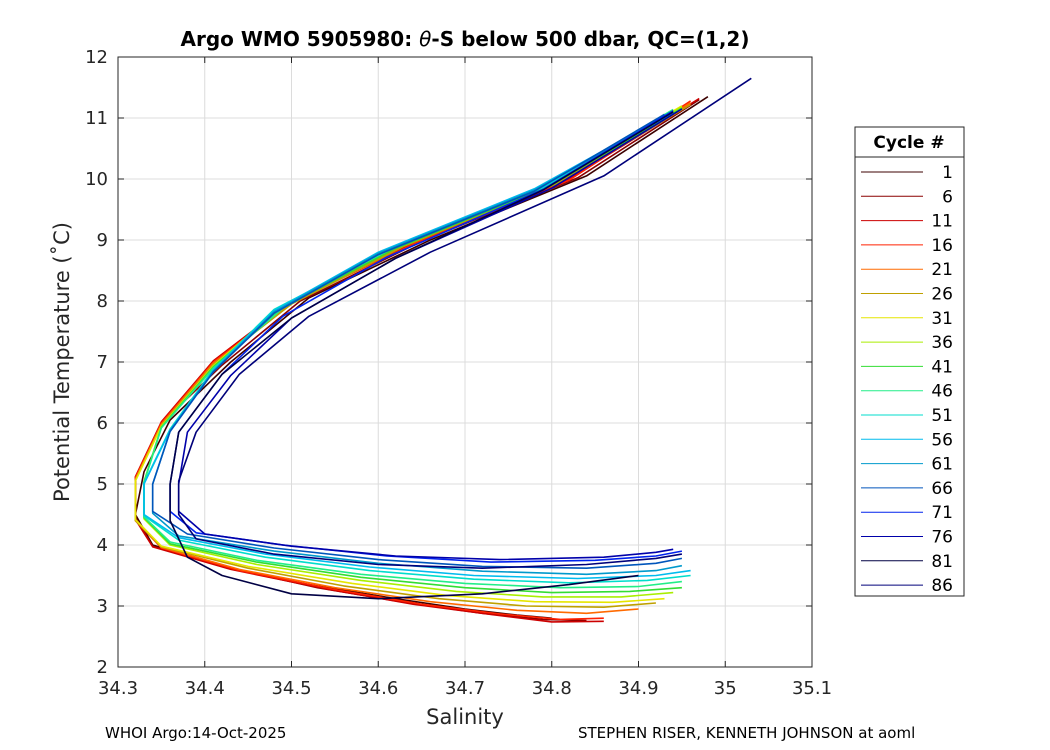  I want to click on legend-box, so click(909, 361).